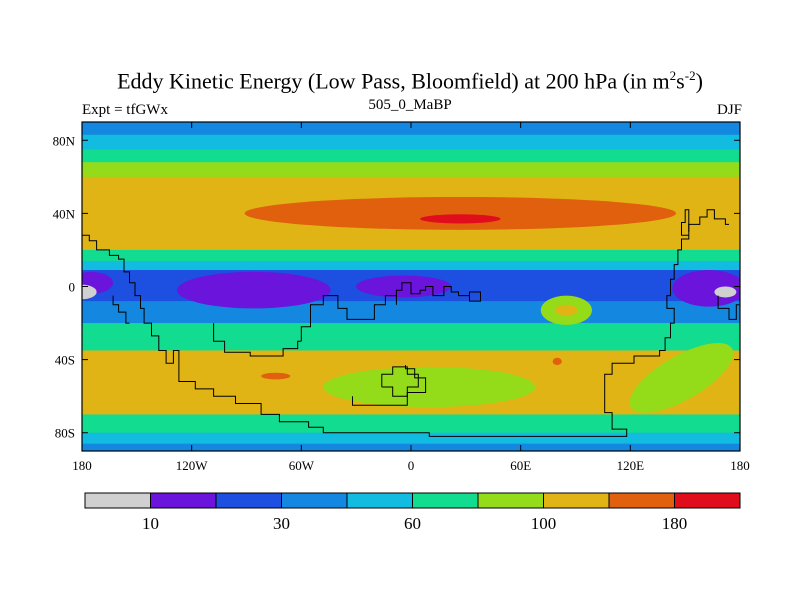  I want to click on y-tick-label-4: 80S, so click(65, 433).